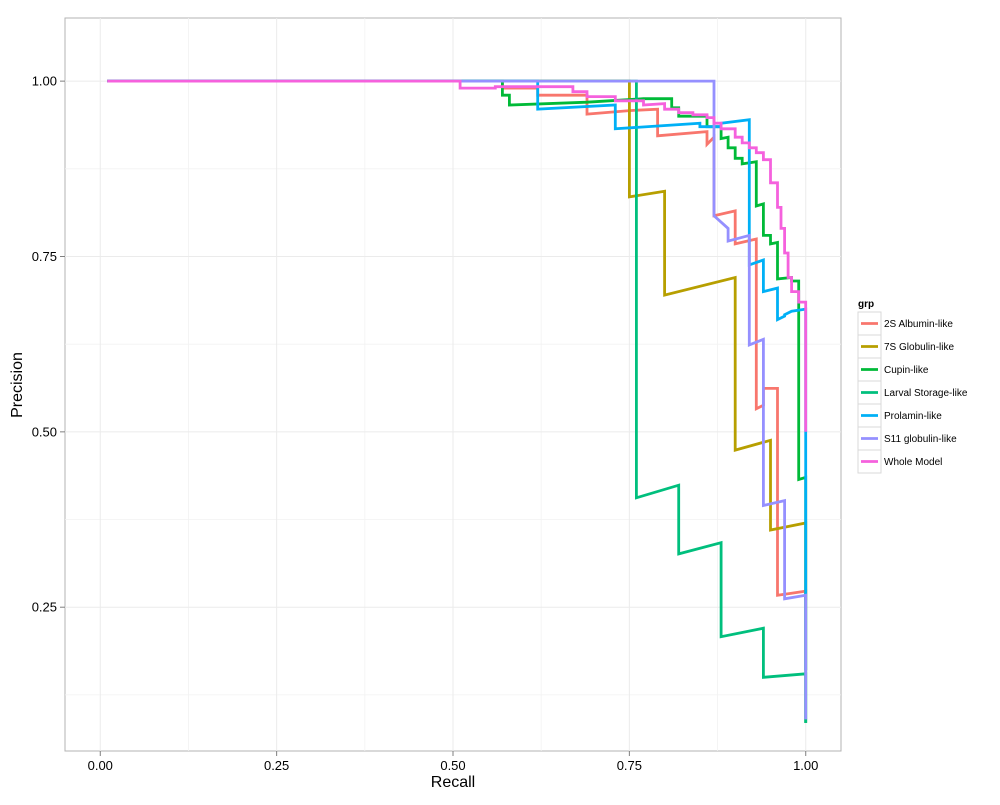 The width and height of the screenshot is (1000, 805). Describe the element at coordinates (629, 765) in the screenshot. I see `x-tick-label: 0.75` at that location.